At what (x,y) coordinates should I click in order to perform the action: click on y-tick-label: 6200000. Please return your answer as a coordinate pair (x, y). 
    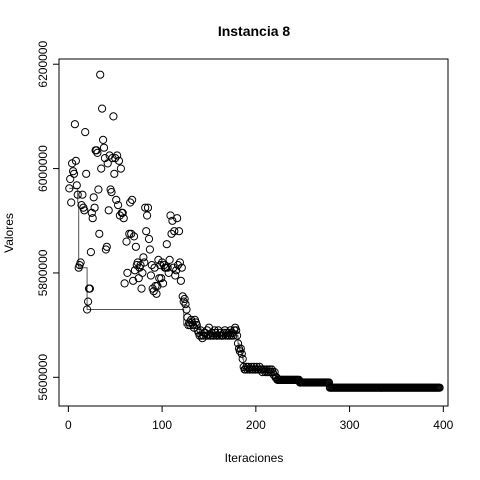
    Looking at the image, I should click on (43, 64).